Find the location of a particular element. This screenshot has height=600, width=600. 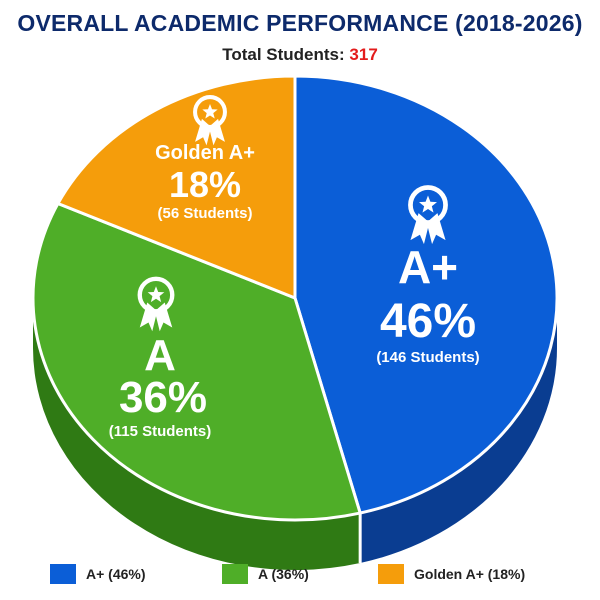

slice-percent-a: 36% is located at coordinates (163, 397).